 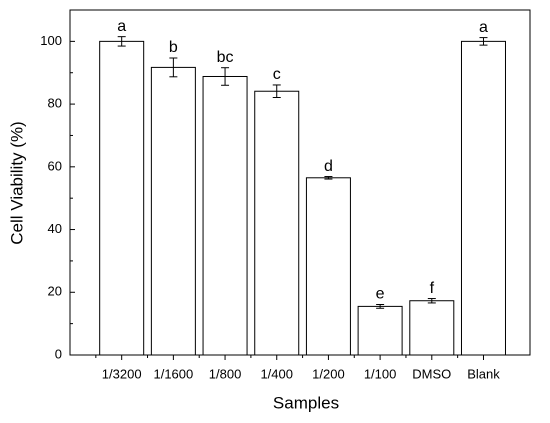 What do you see at coordinates (55, 228) in the screenshot?
I see `y-tick-label: 40` at bounding box center [55, 228].